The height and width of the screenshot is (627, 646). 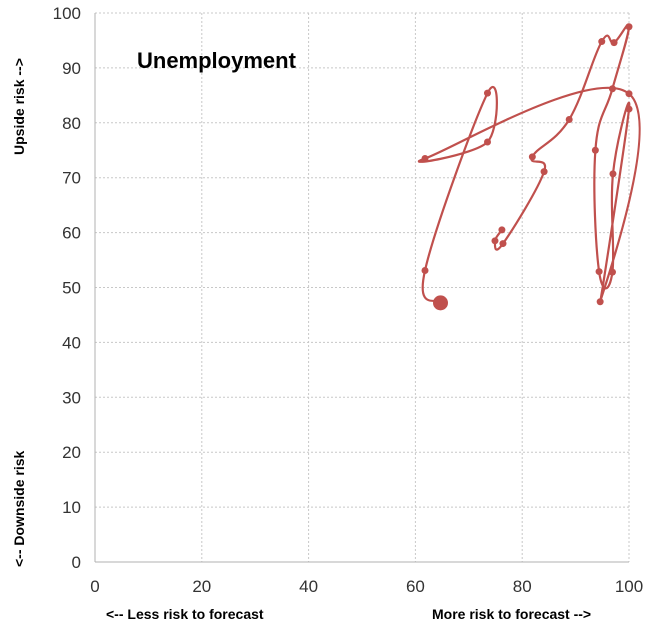 What do you see at coordinates (71, 397) in the screenshot?
I see `y-tick-label: 30` at bounding box center [71, 397].